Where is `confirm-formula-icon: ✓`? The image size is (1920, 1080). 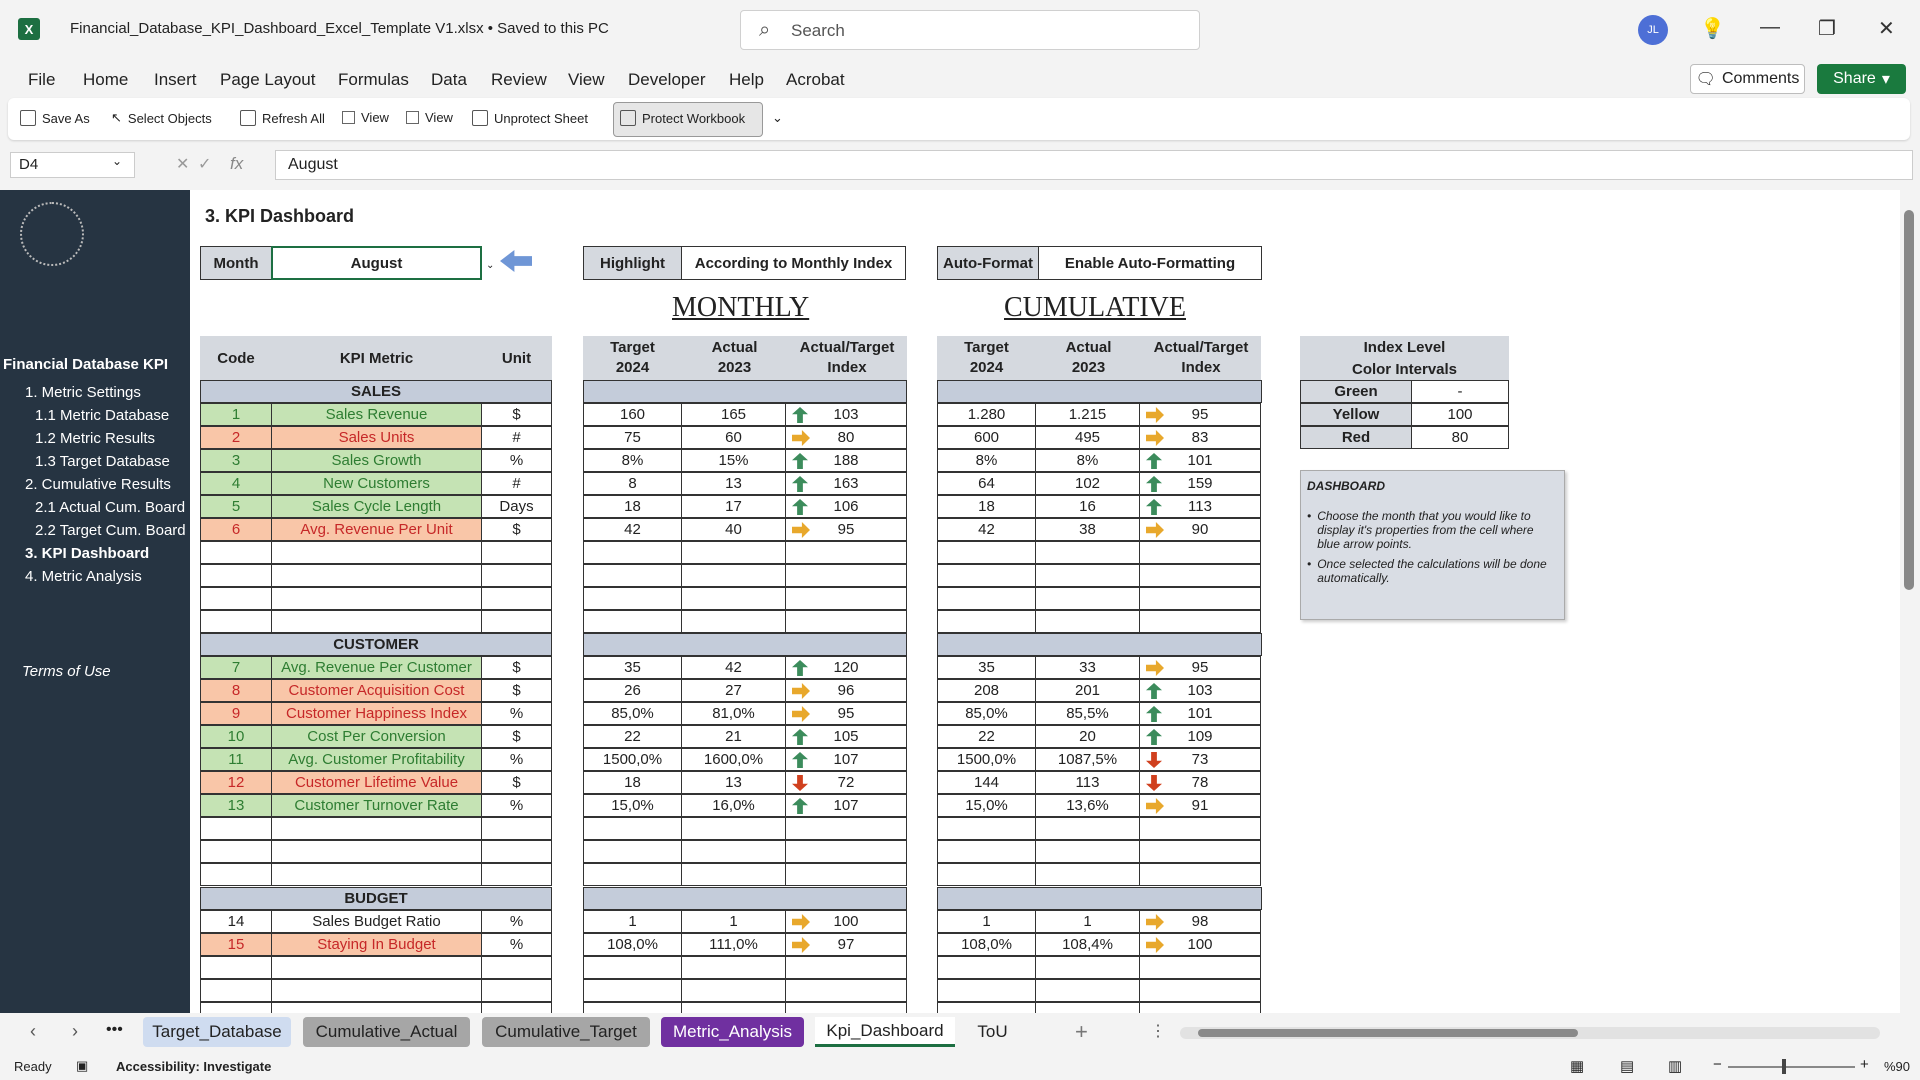
confirm-formula-icon: ✓ is located at coordinates (205, 164).